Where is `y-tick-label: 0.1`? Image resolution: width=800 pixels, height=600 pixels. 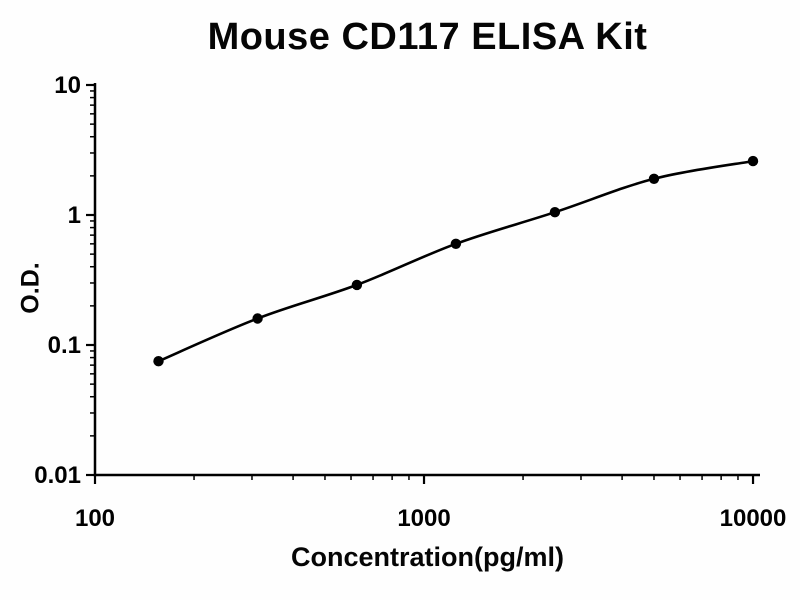
y-tick-label: 0.1 is located at coordinates (64, 345).